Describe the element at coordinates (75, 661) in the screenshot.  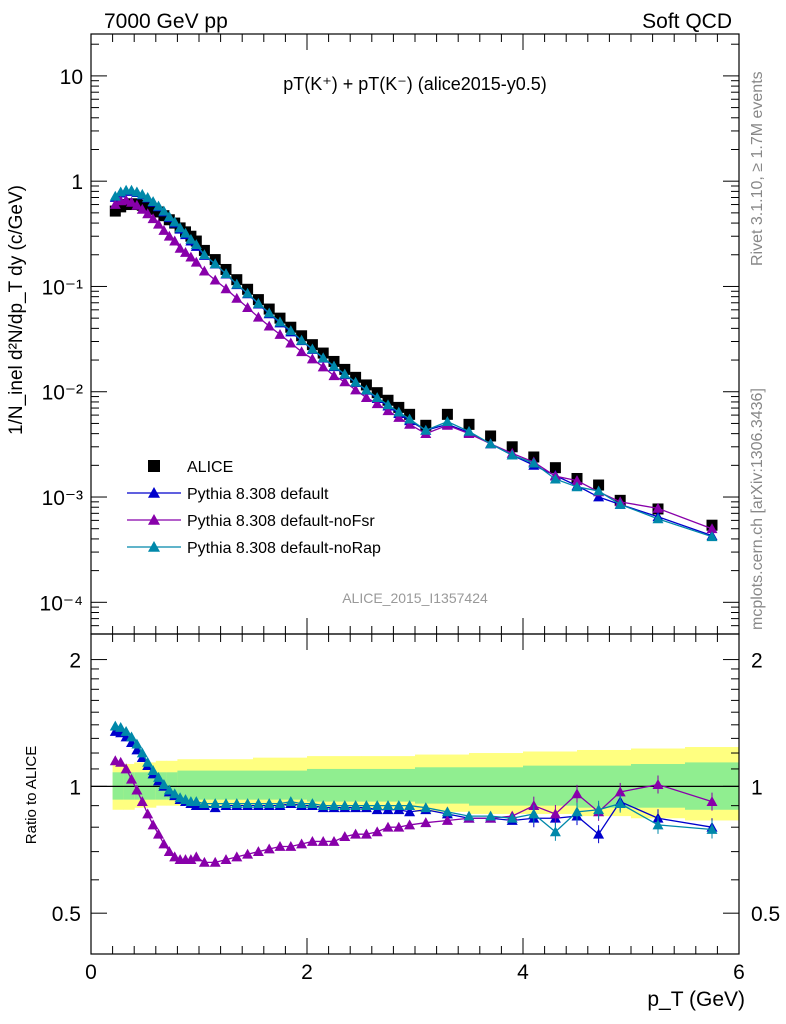
I see `ratio-tick-label-left: 2` at that location.